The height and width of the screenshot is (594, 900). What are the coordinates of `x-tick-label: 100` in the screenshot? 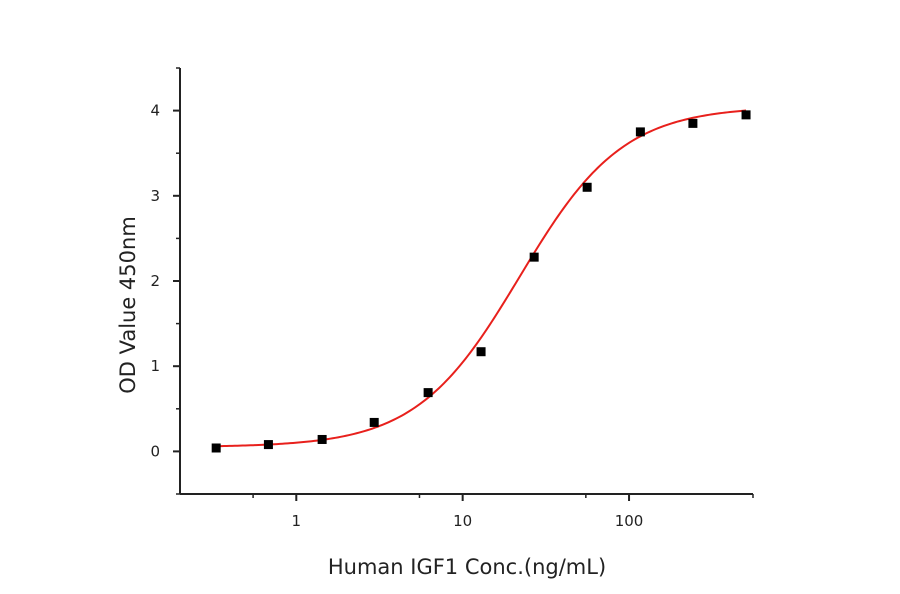 It's located at (629, 521).